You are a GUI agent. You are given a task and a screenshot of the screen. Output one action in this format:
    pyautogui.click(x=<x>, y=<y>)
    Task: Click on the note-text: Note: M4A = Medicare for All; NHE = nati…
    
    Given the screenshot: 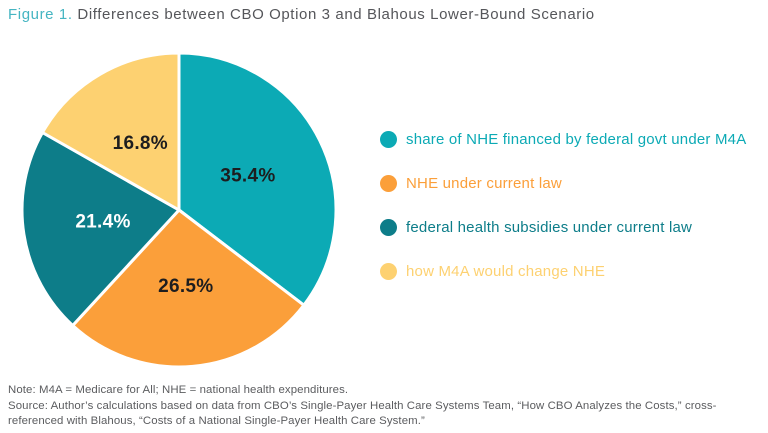 What is the action you would take?
    pyautogui.click(x=178, y=390)
    